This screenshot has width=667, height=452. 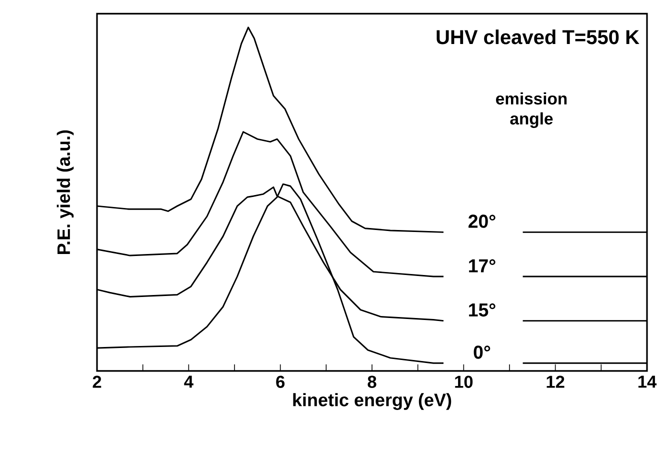 What do you see at coordinates (65, 192) in the screenshot?
I see `y-axis-title: P.E. yield (a.u.)` at bounding box center [65, 192].